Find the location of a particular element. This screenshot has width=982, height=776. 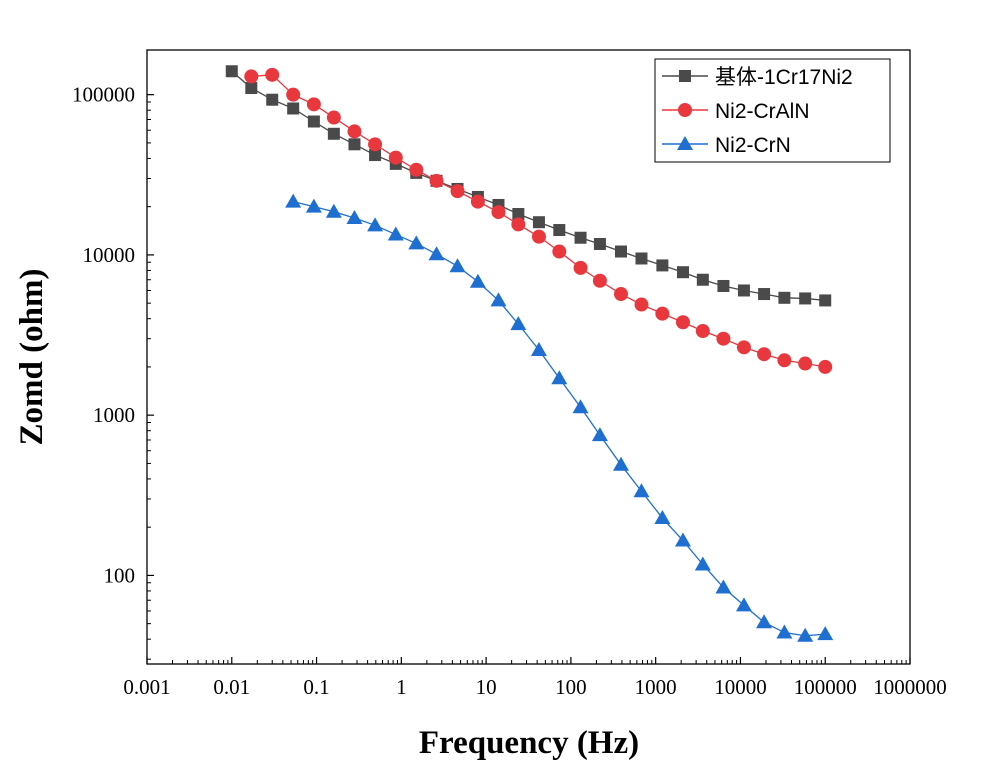

x-tick-label: 0.01 is located at coordinates (231, 687).